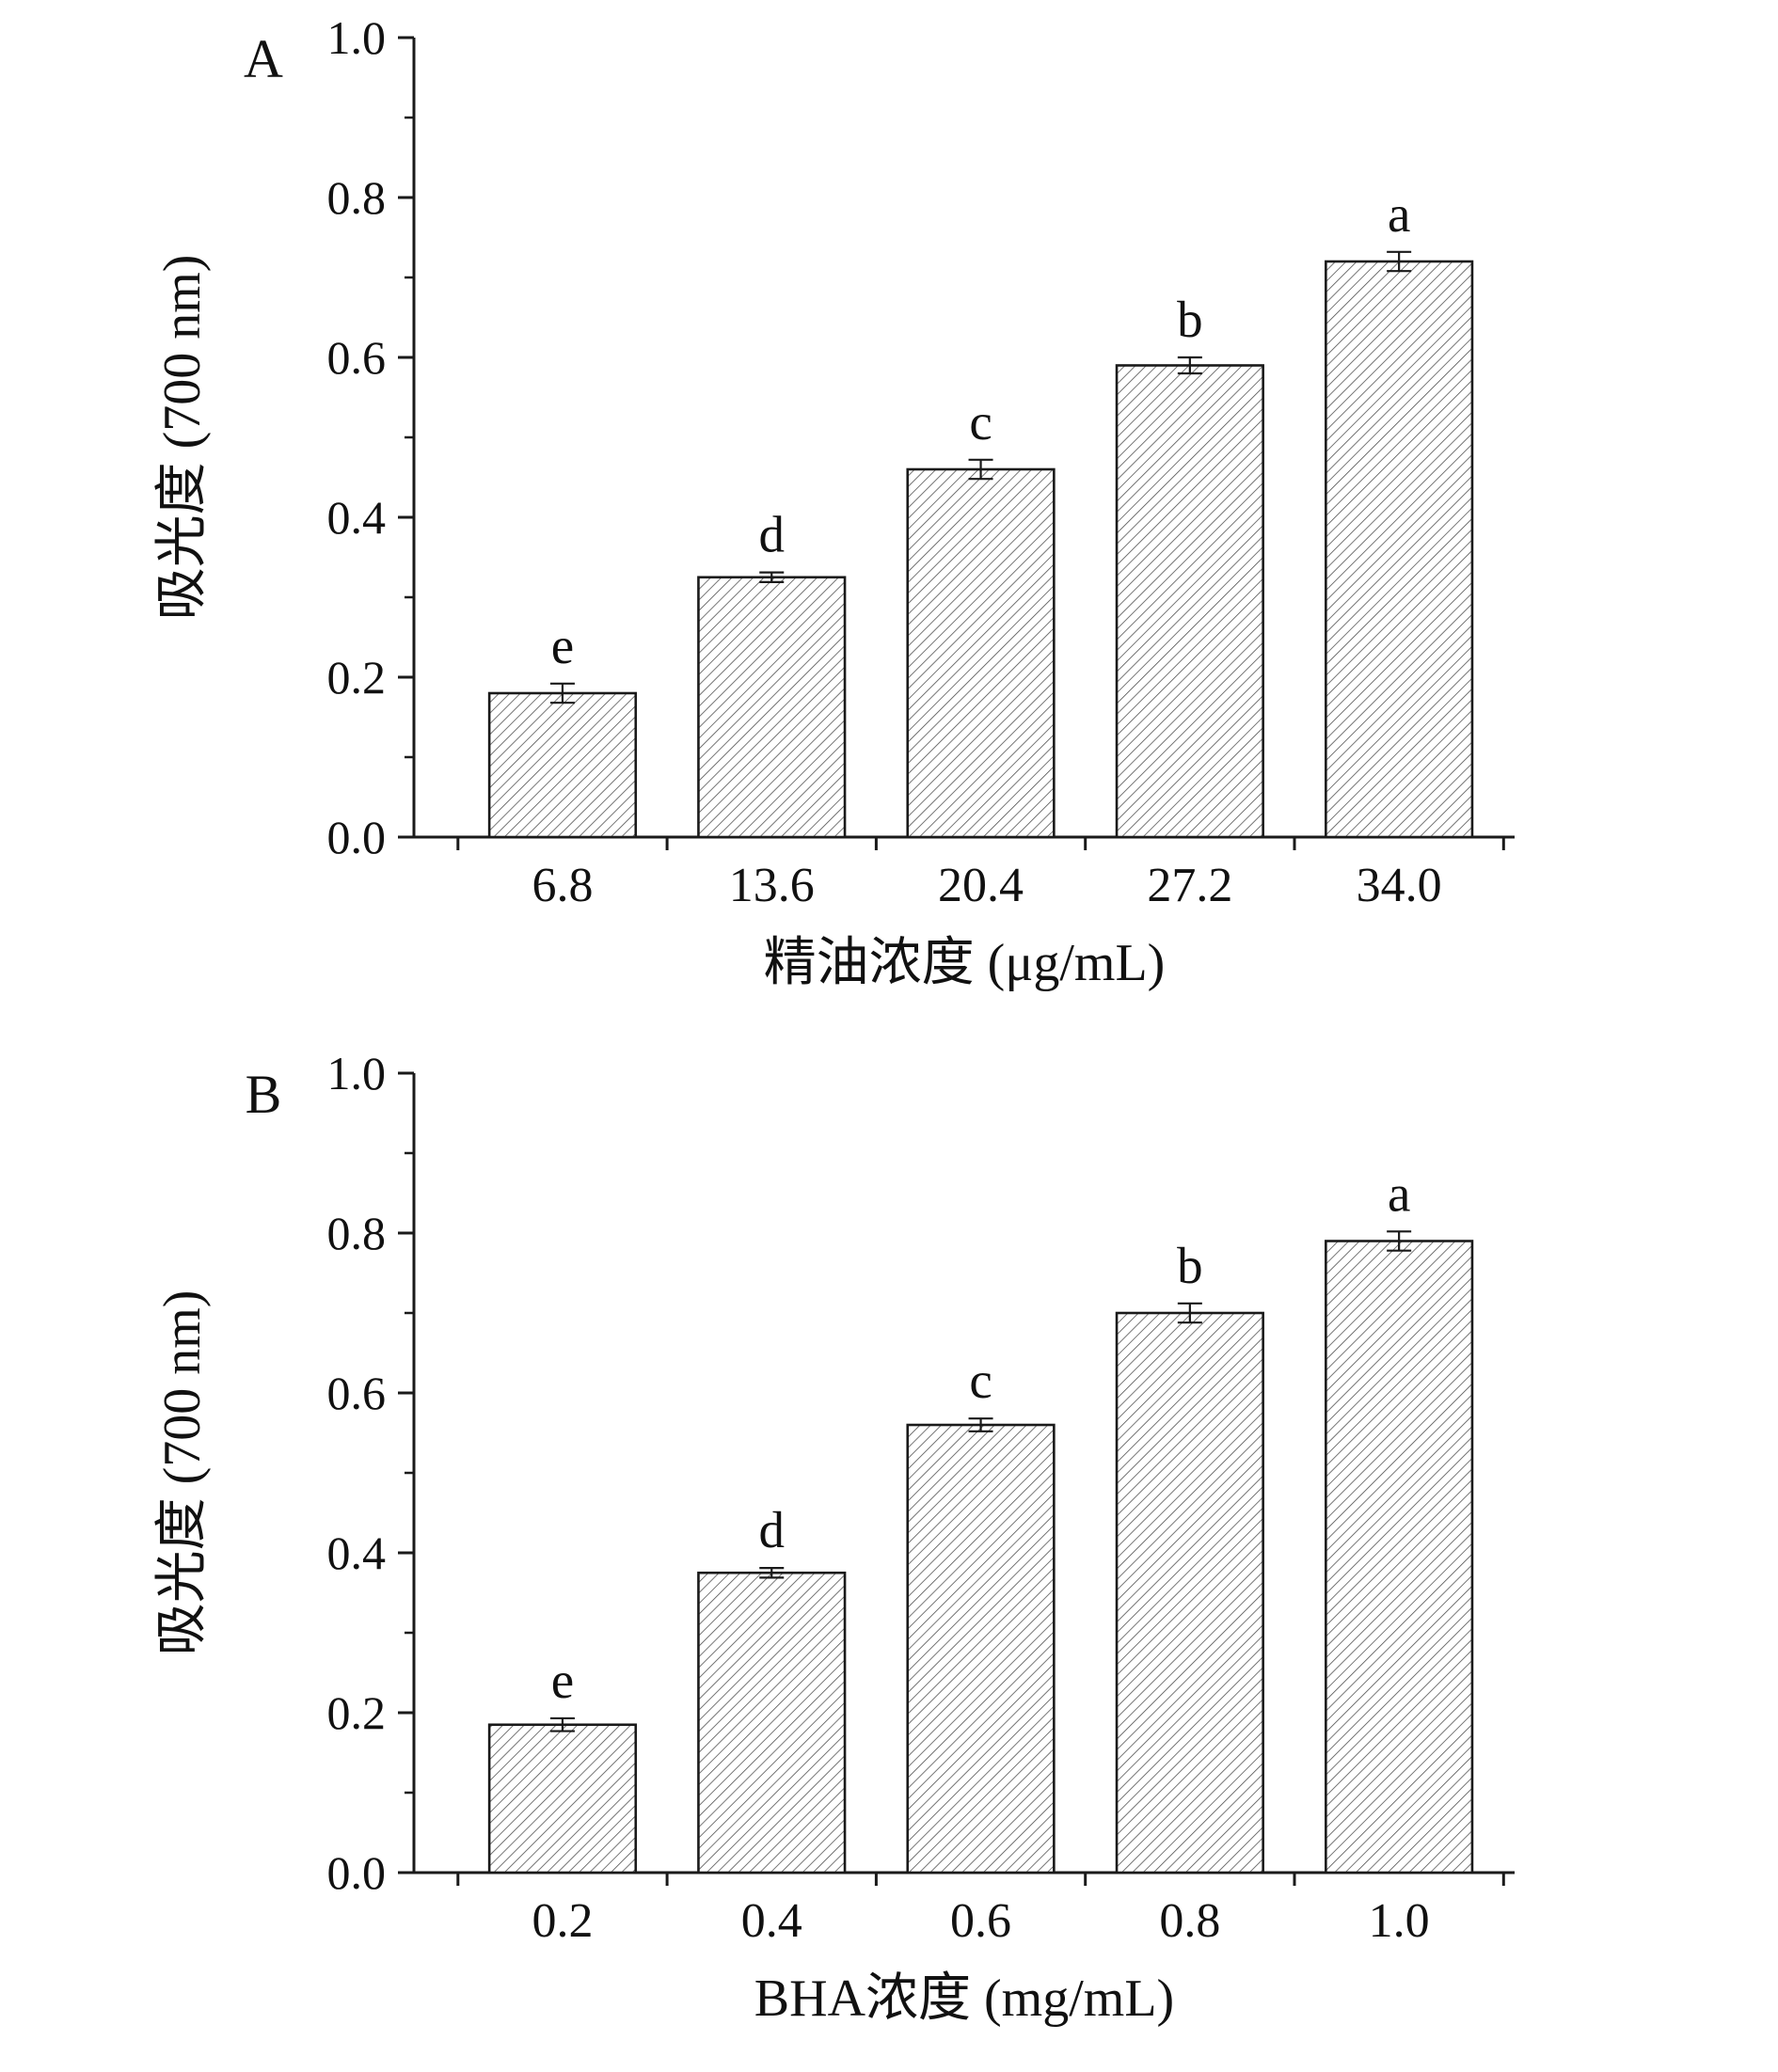  I want to click on x-tick-label: 34.0, so click(1400, 885).